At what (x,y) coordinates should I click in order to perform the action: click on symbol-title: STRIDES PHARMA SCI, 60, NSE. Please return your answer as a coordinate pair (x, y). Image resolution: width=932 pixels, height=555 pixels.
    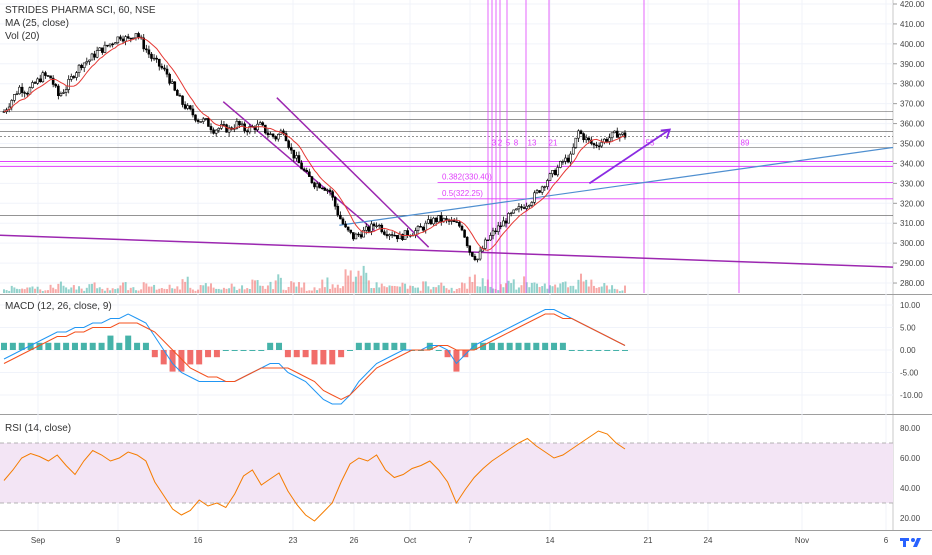
    Looking at the image, I should click on (80, 10).